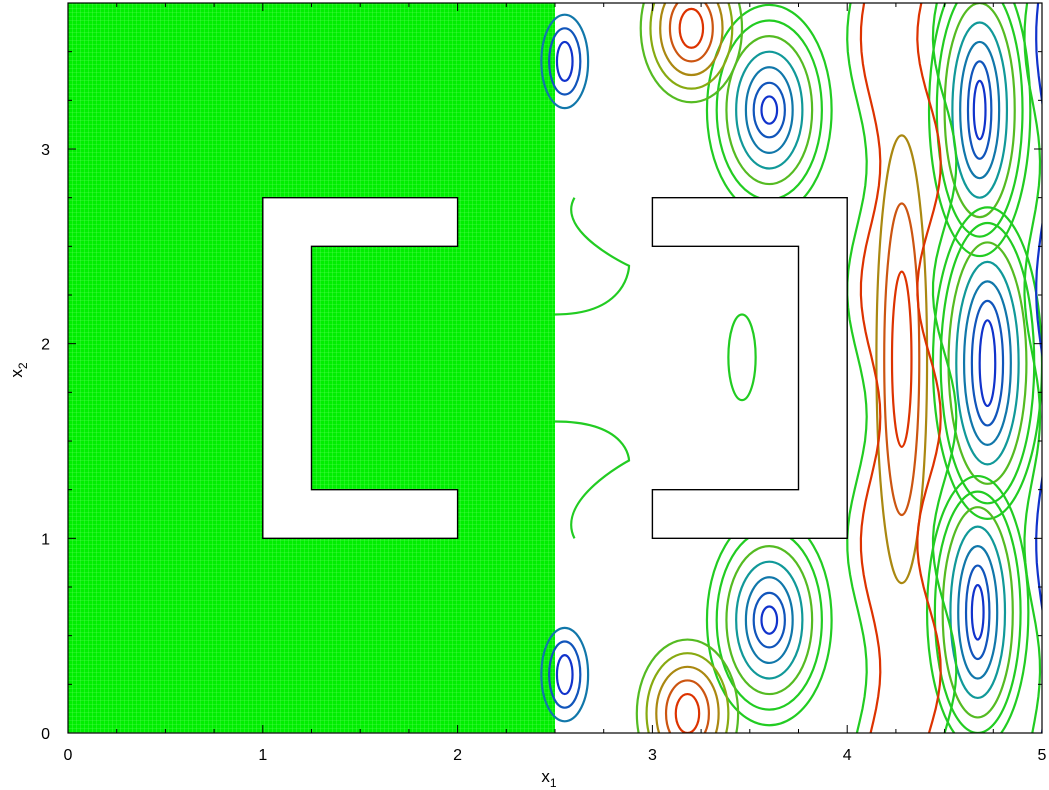 The width and height of the screenshot is (1049, 790). Describe the element at coordinates (68, 755) in the screenshot. I see `x-tick-label: 0` at that location.